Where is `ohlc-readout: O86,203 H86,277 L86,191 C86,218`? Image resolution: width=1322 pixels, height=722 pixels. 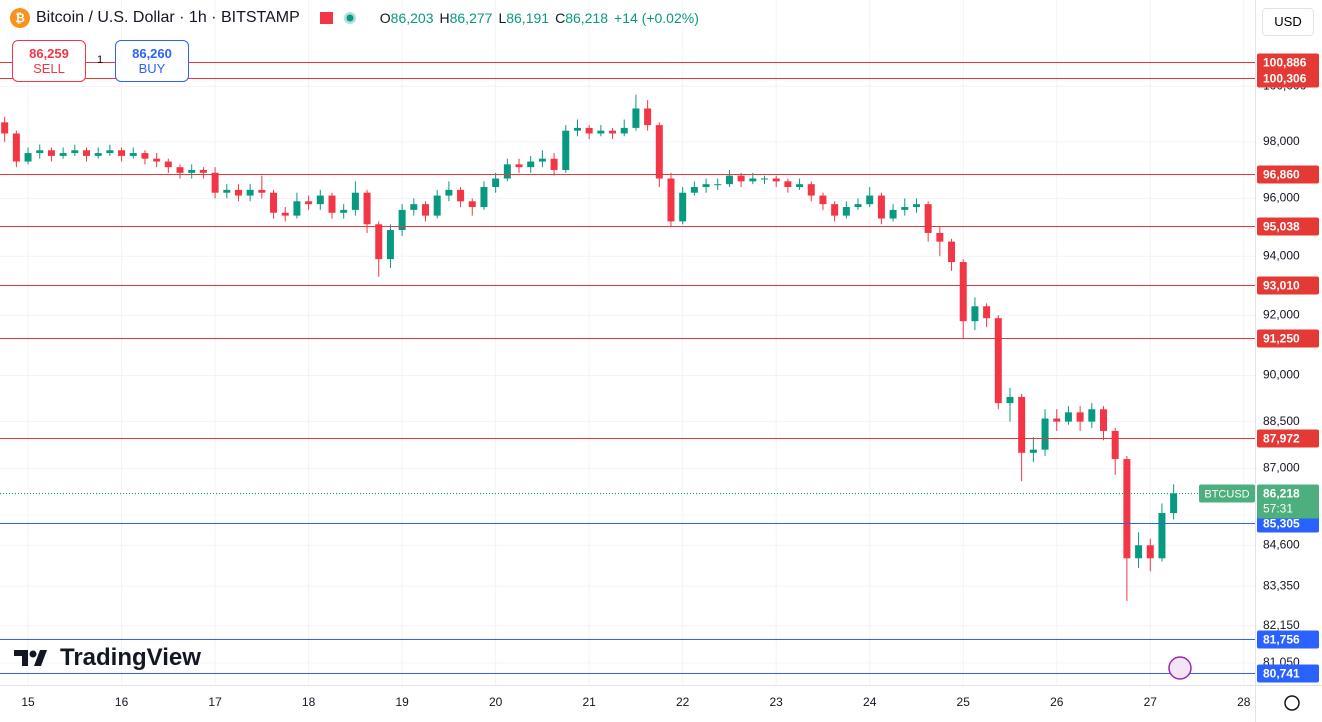
ohlc-readout: O86,203 H86,277 L86,191 C86,218 is located at coordinates (494, 18).